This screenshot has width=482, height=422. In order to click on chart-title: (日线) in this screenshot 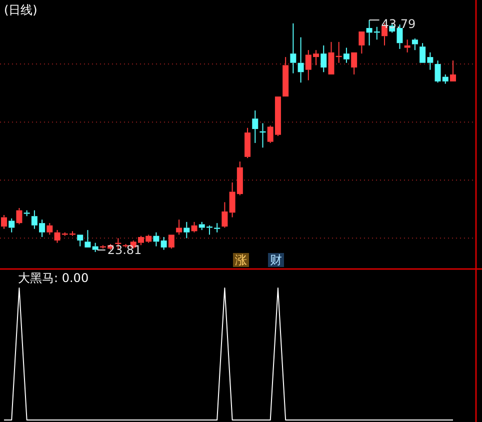, I will do `click(21, 10)`.